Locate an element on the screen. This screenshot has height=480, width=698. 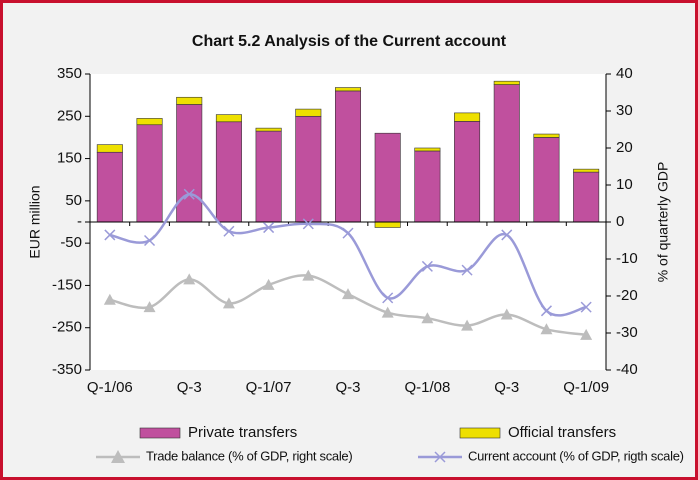
y-tick-label: 150 is located at coordinates (69, 158).